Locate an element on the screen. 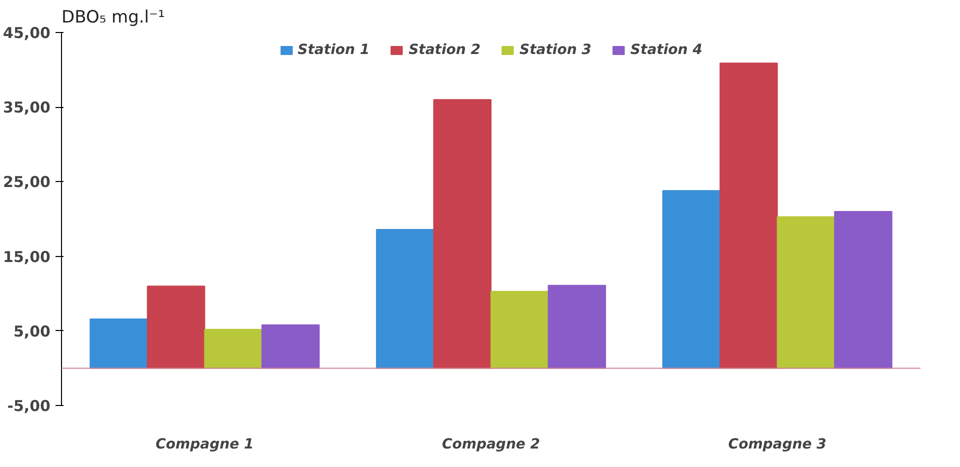 Image resolution: width=960 pixels, height=467 pixels. y-tick-label: 15,00 is located at coordinates (27, 257).